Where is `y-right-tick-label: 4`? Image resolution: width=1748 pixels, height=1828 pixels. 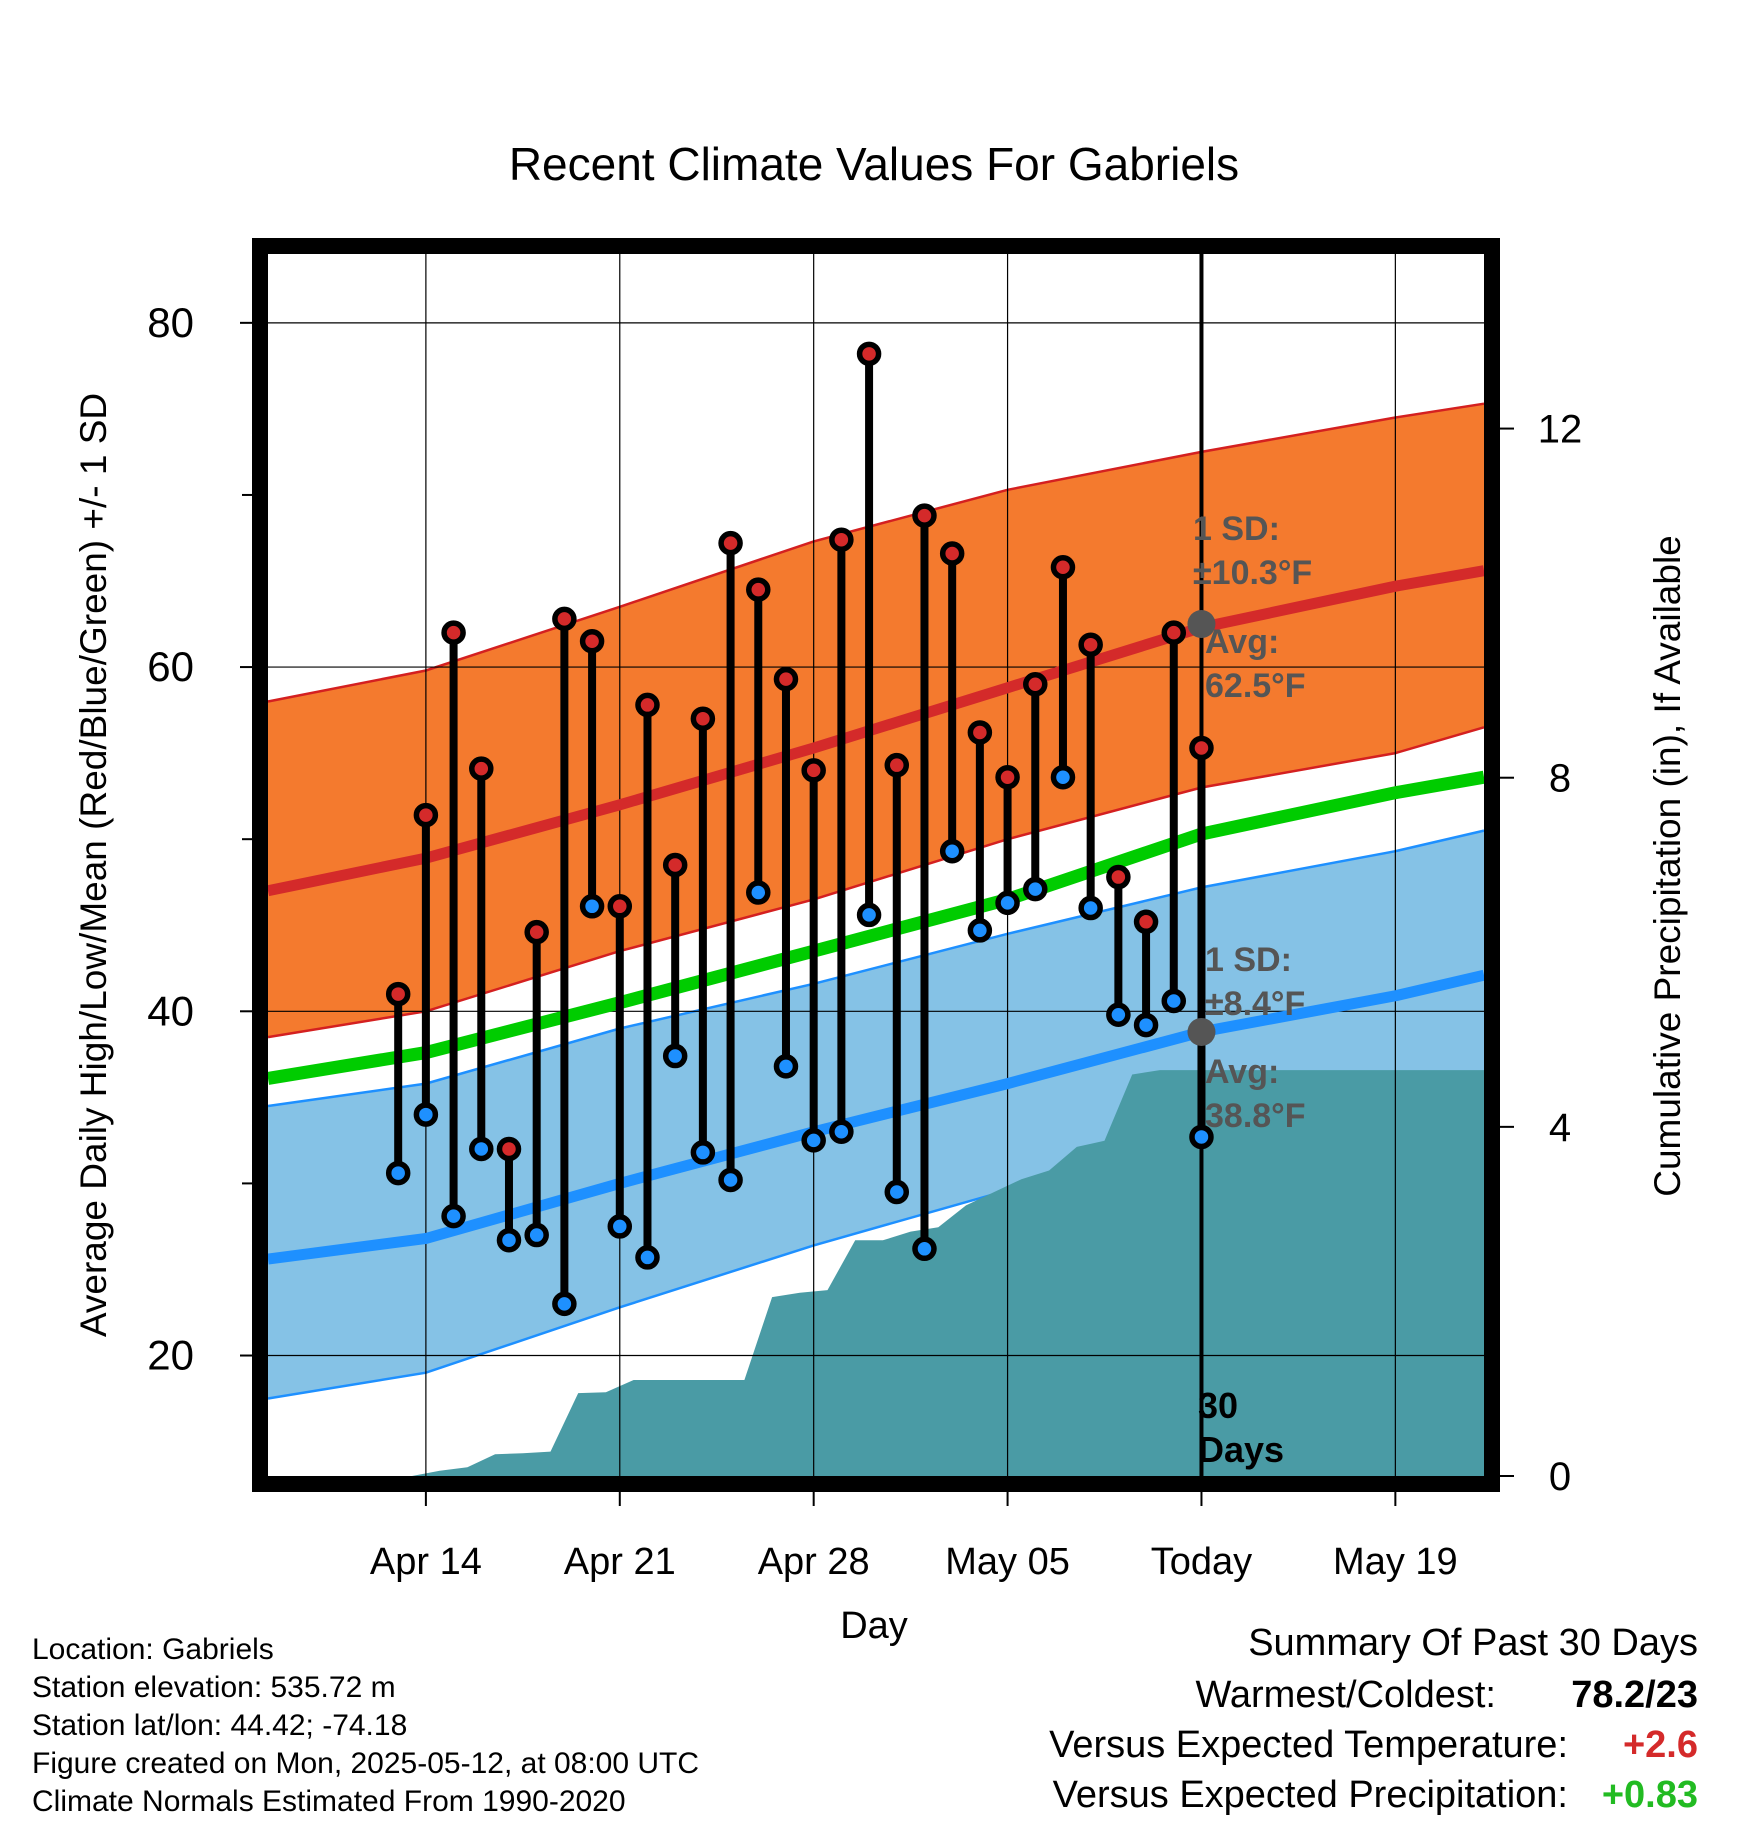 y-right-tick-label: 4 is located at coordinates (1560, 1128).